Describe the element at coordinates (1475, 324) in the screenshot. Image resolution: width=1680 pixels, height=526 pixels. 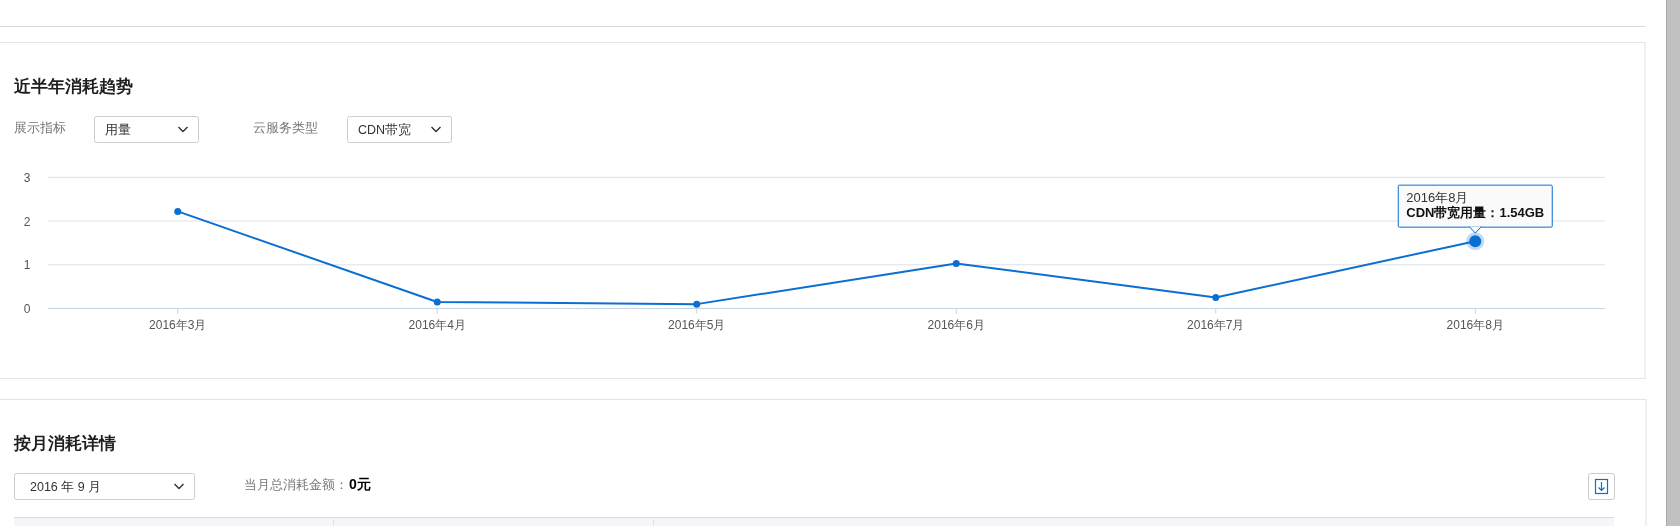
I see `x-tick-label: 2016年8月` at that location.